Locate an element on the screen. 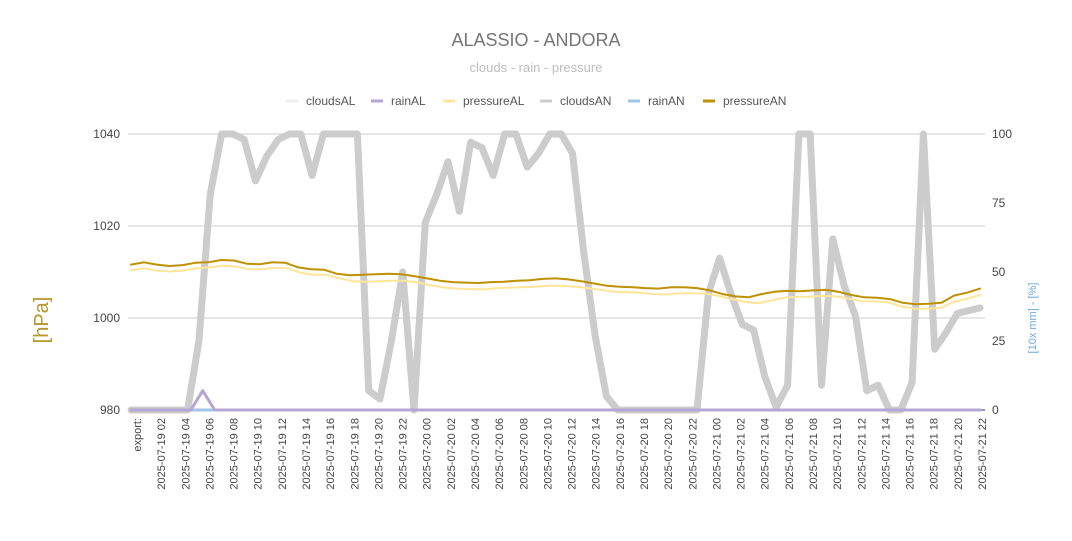  x-tick-label: 2025-07-19 14 is located at coordinates (307, 454).